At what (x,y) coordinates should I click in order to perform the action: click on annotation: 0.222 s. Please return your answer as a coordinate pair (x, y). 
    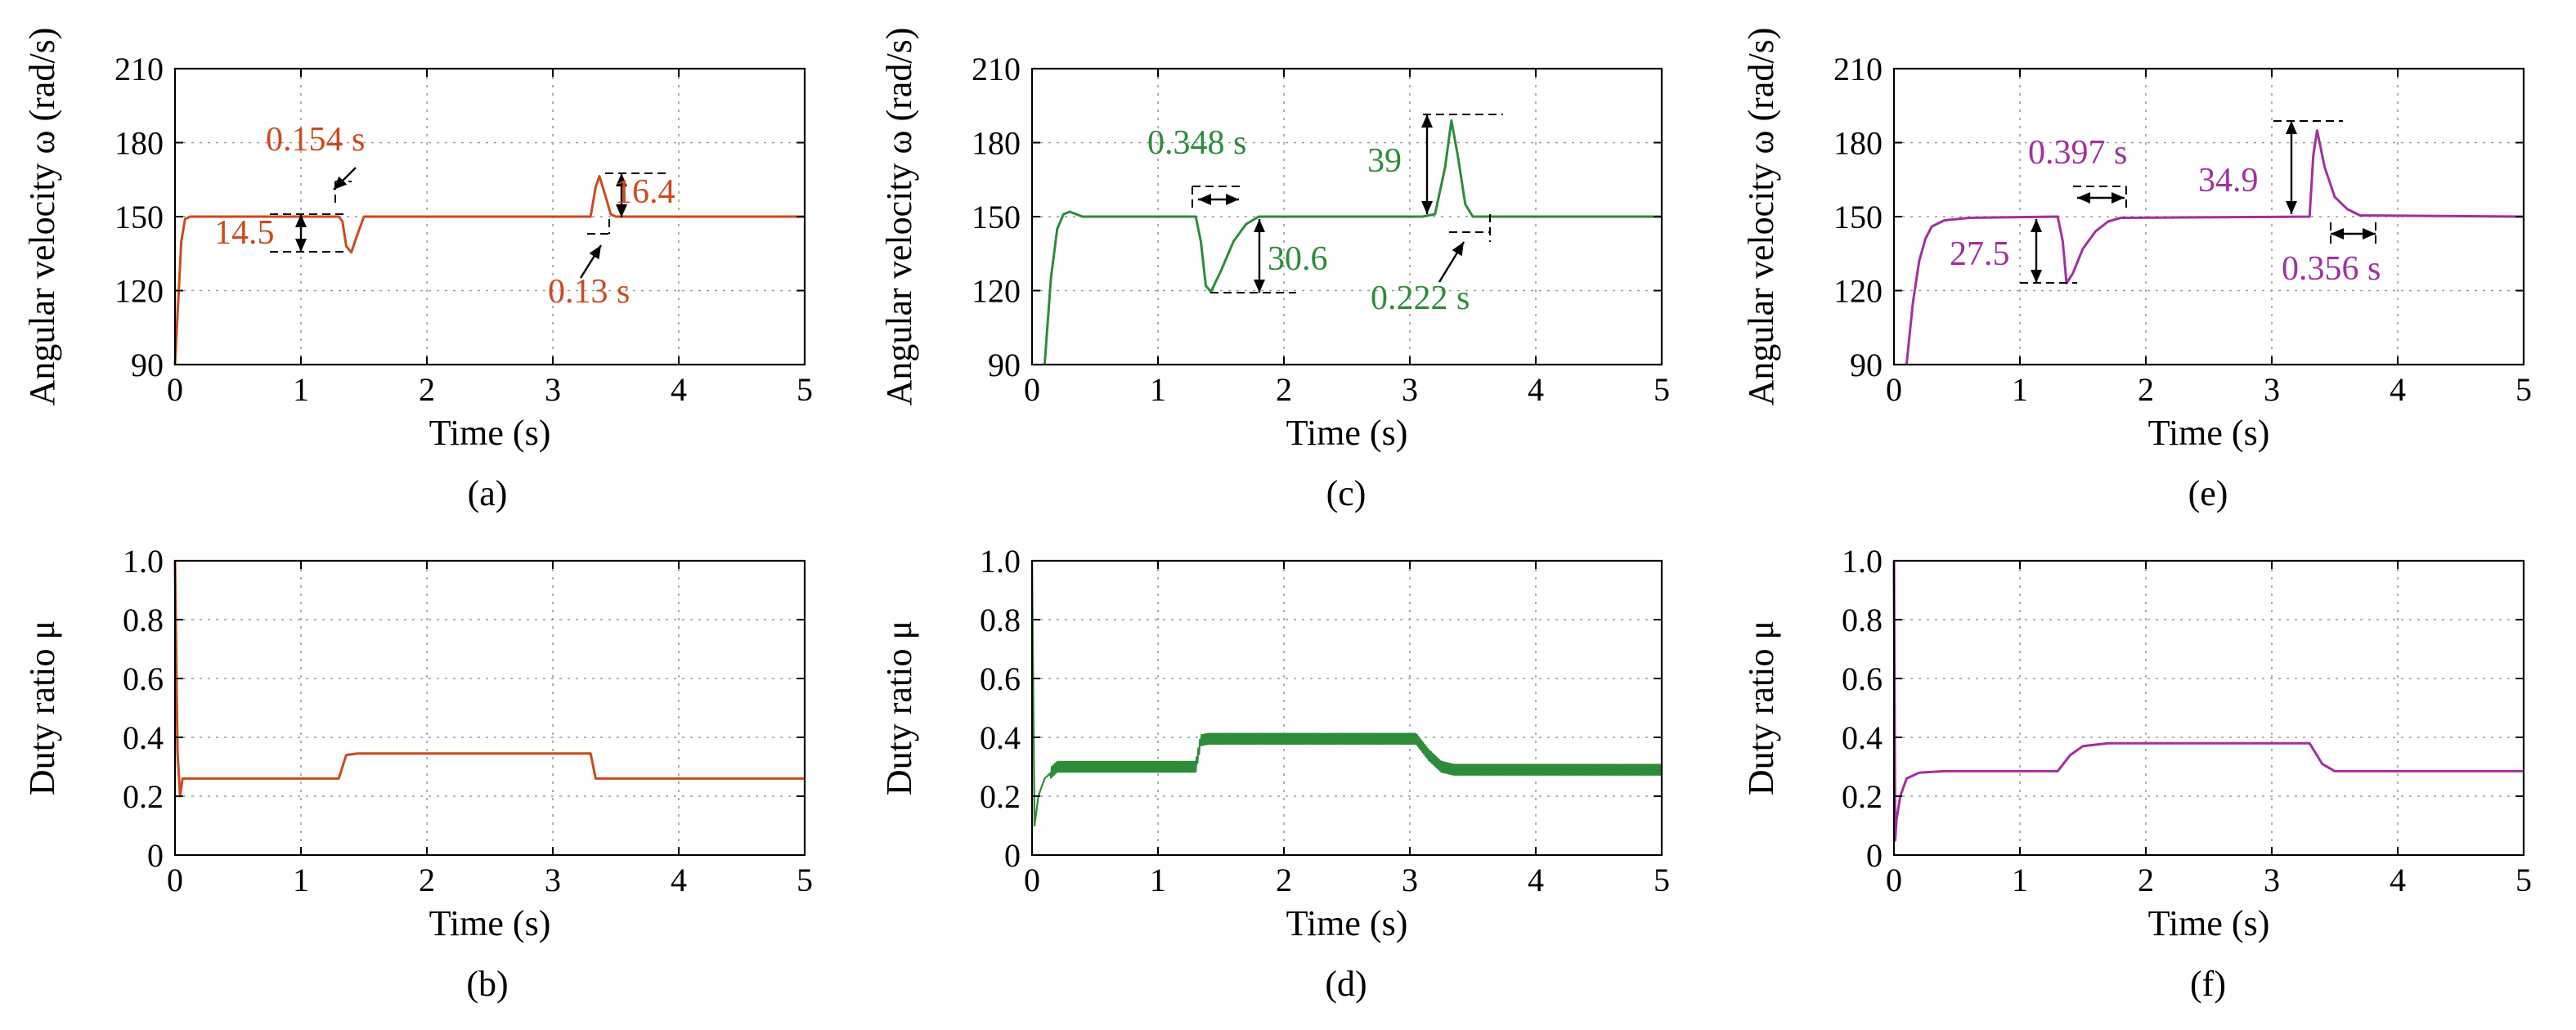
    Looking at the image, I should click on (1431, 265).